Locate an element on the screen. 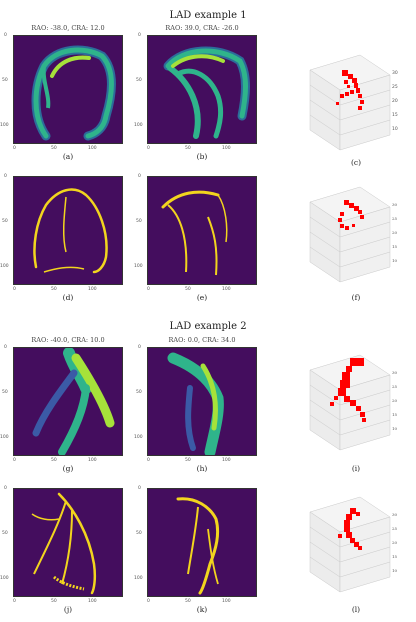  segmentation-j is located at coordinates (68, 542).